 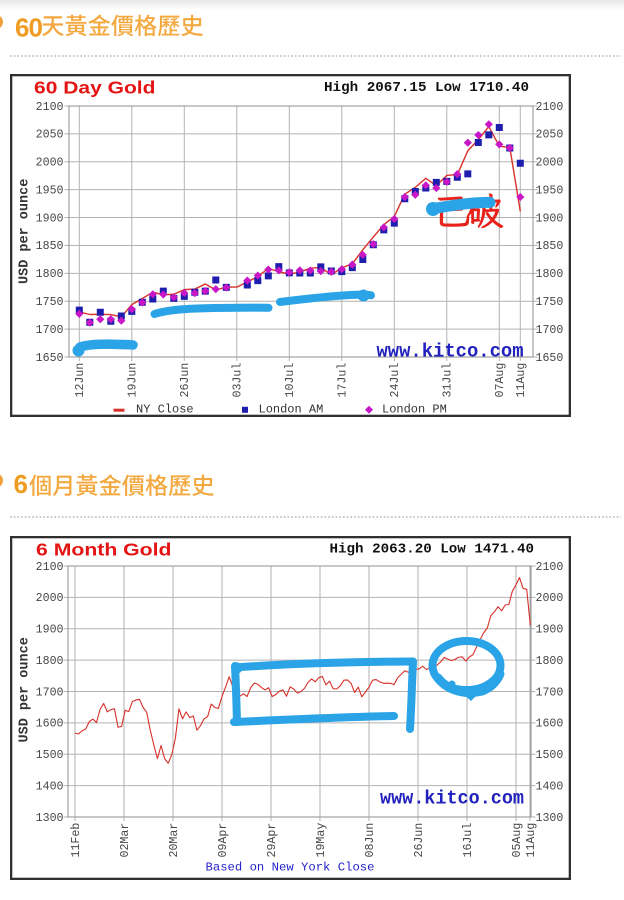 What do you see at coordinates (165, 410) in the screenshot?
I see `svg-text: NY Close` at bounding box center [165, 410].